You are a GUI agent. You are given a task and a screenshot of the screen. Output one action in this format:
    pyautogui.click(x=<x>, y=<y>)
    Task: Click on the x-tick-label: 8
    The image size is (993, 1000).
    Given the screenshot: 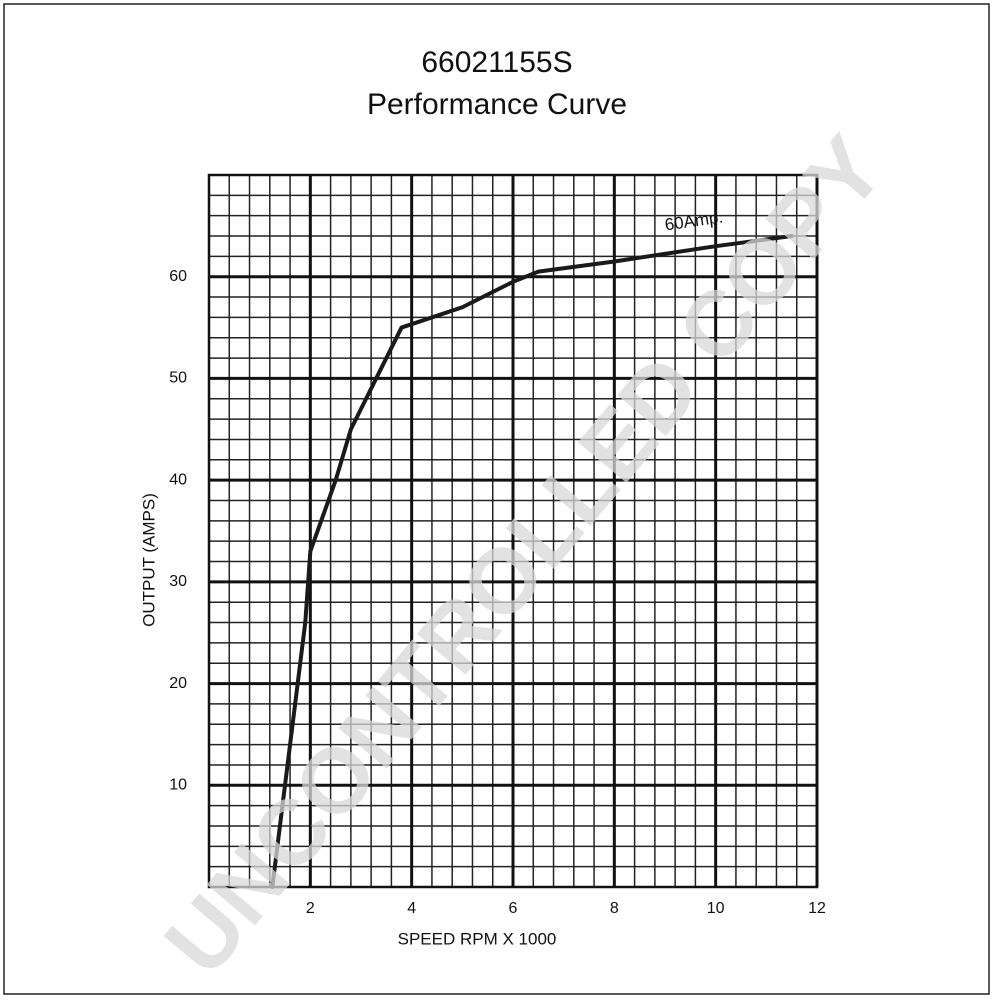 What is the action you would take?
    pyautogui.click(x=614, y=908)
    